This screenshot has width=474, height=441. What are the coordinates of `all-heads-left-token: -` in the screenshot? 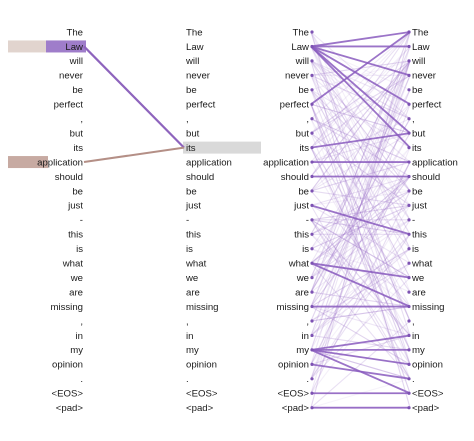 It's located at (307, 220).